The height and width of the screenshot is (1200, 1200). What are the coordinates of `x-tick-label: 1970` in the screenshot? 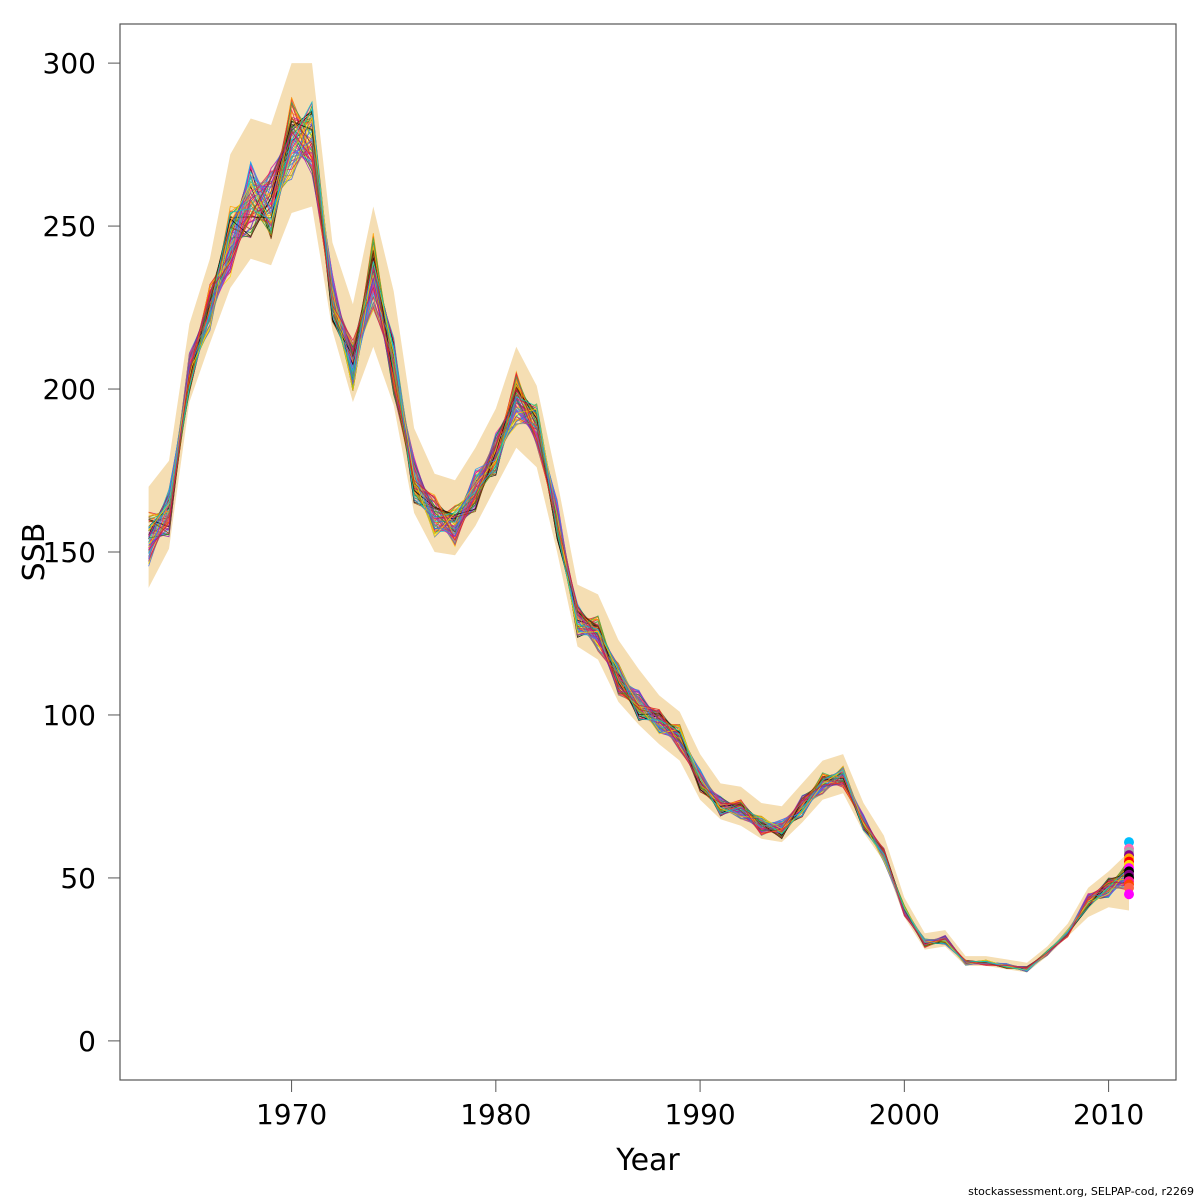 It's located at (291, 1114).